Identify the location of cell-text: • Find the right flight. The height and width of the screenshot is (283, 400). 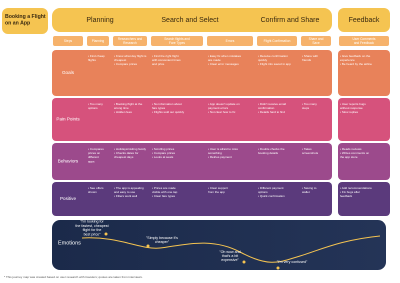
(165, 56).